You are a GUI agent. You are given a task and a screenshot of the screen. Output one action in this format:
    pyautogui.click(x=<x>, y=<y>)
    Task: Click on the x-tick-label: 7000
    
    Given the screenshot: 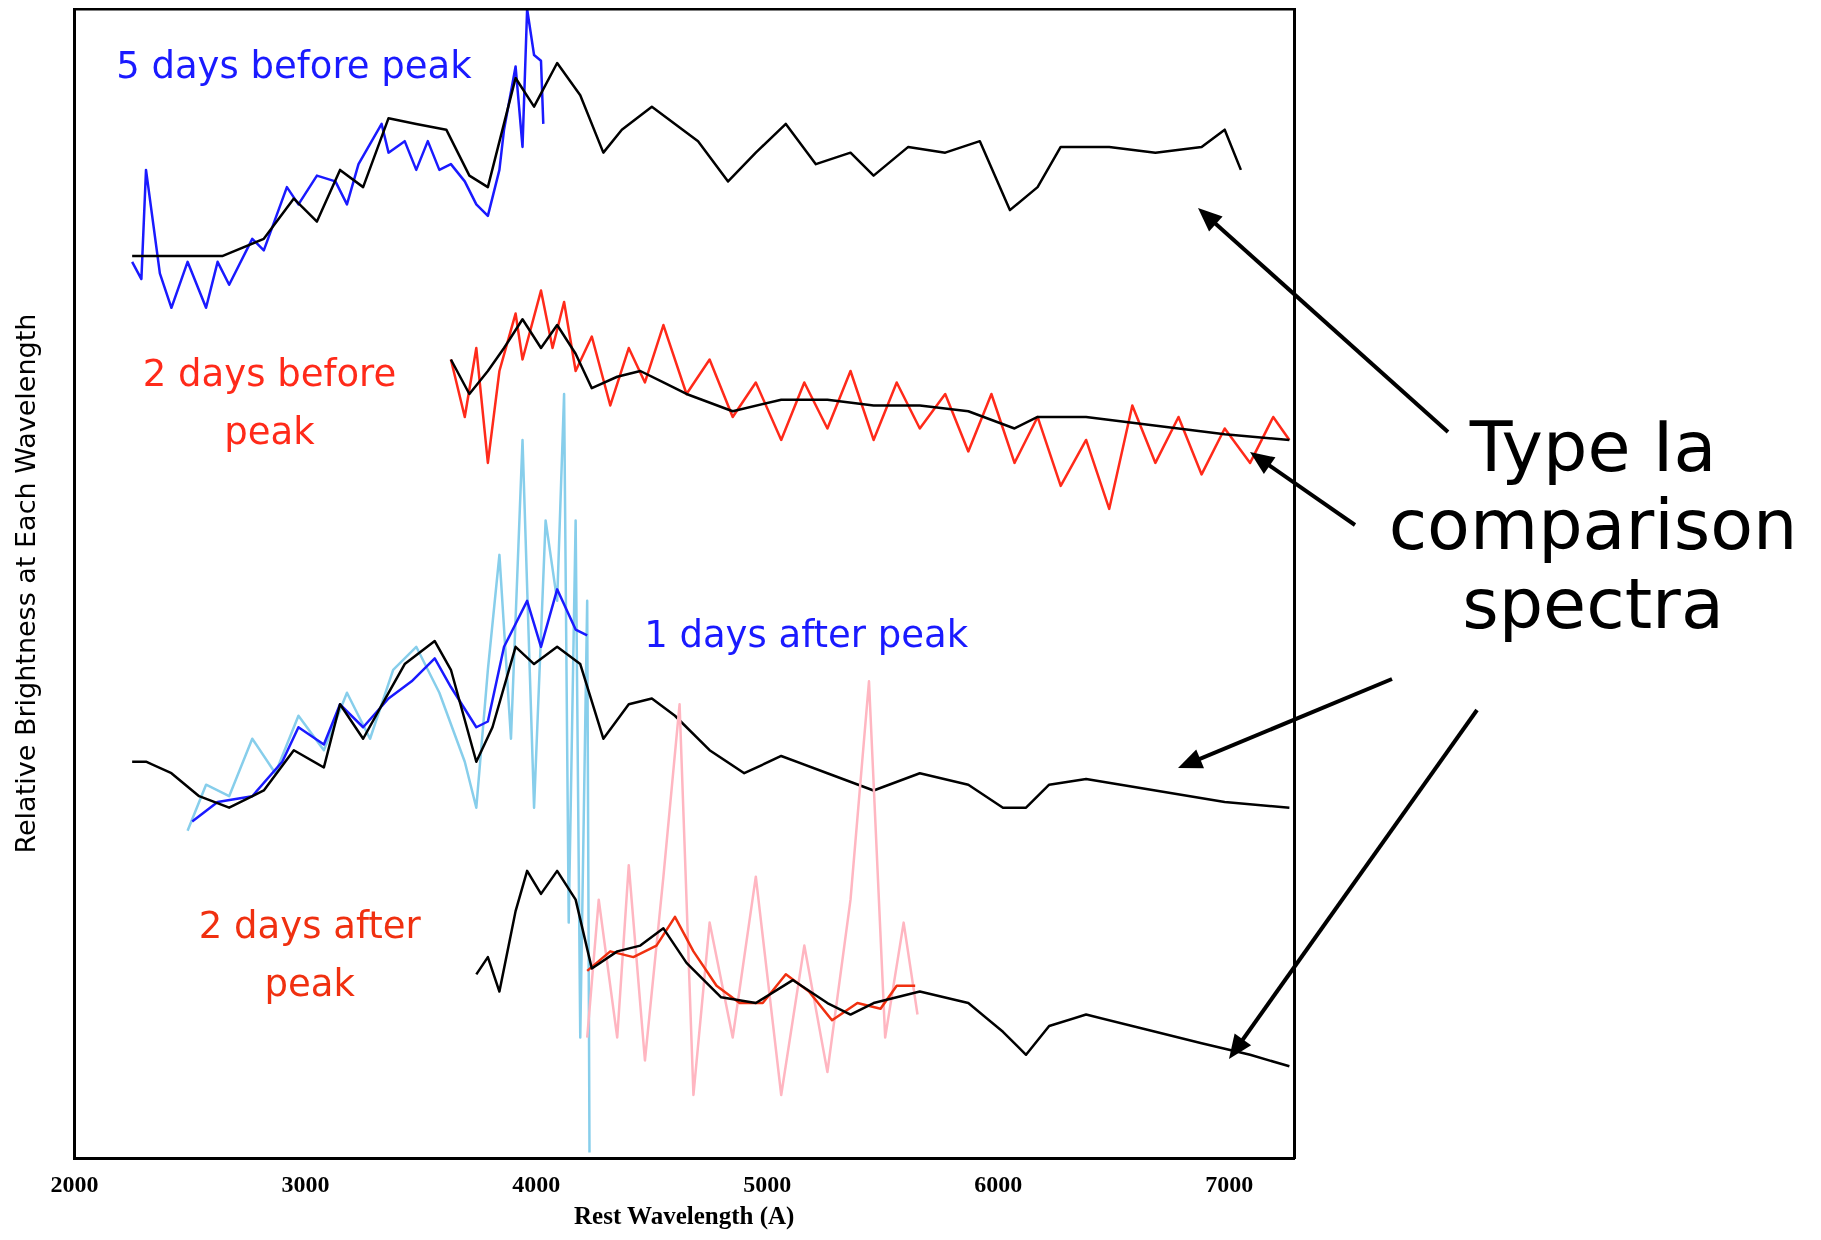 What is the action you would take?
    pyautogui.click(x=1229, y=1183)
    